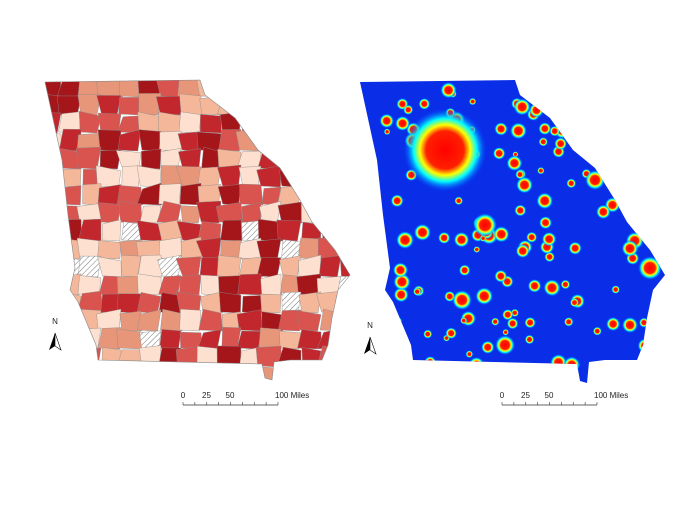 The width and height of the screenshot is (685, 513). What do you see at coordinates (370, 325) in the screenshot?
I see `north-label: N` at bounding box center [370, 325].